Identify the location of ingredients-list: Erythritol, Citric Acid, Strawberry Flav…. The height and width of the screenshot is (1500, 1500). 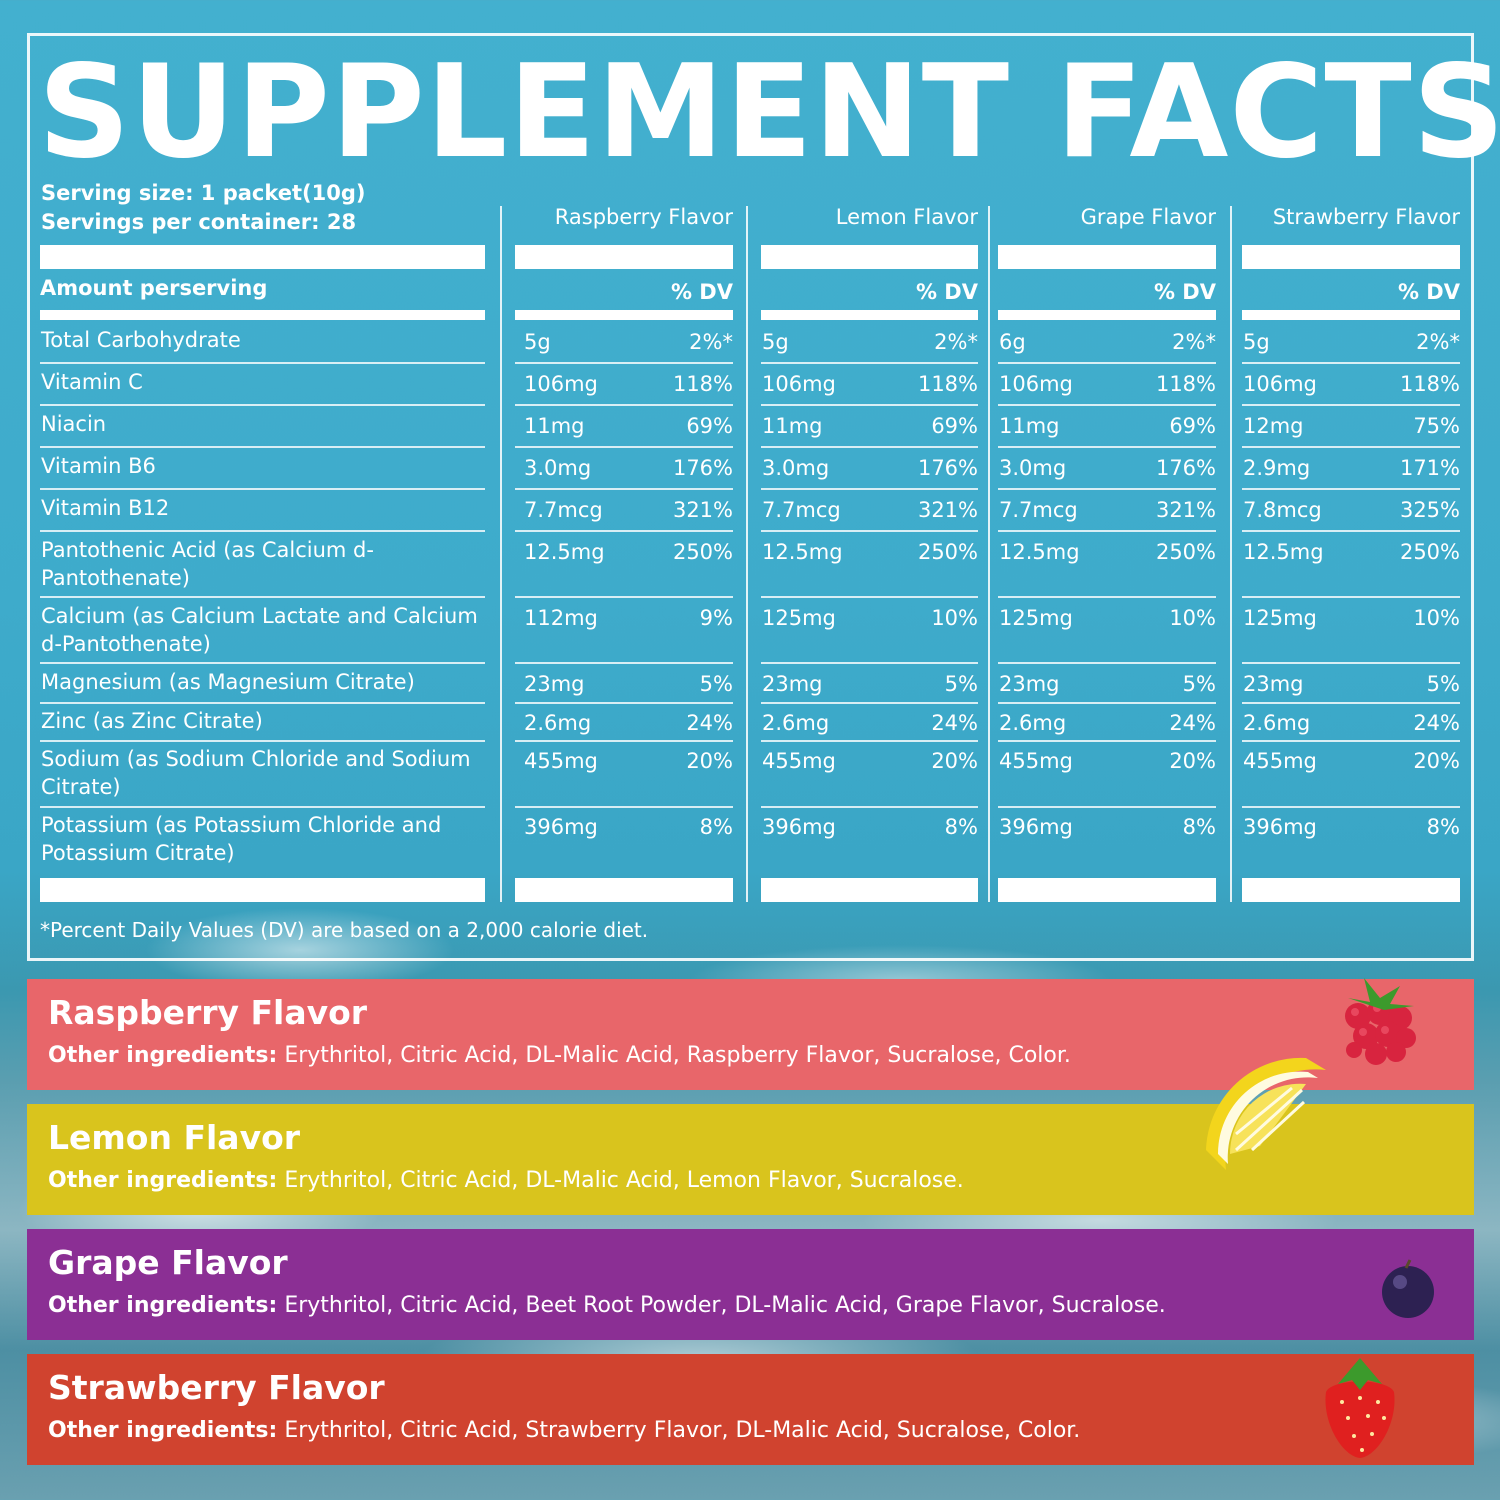
(679, 1430).